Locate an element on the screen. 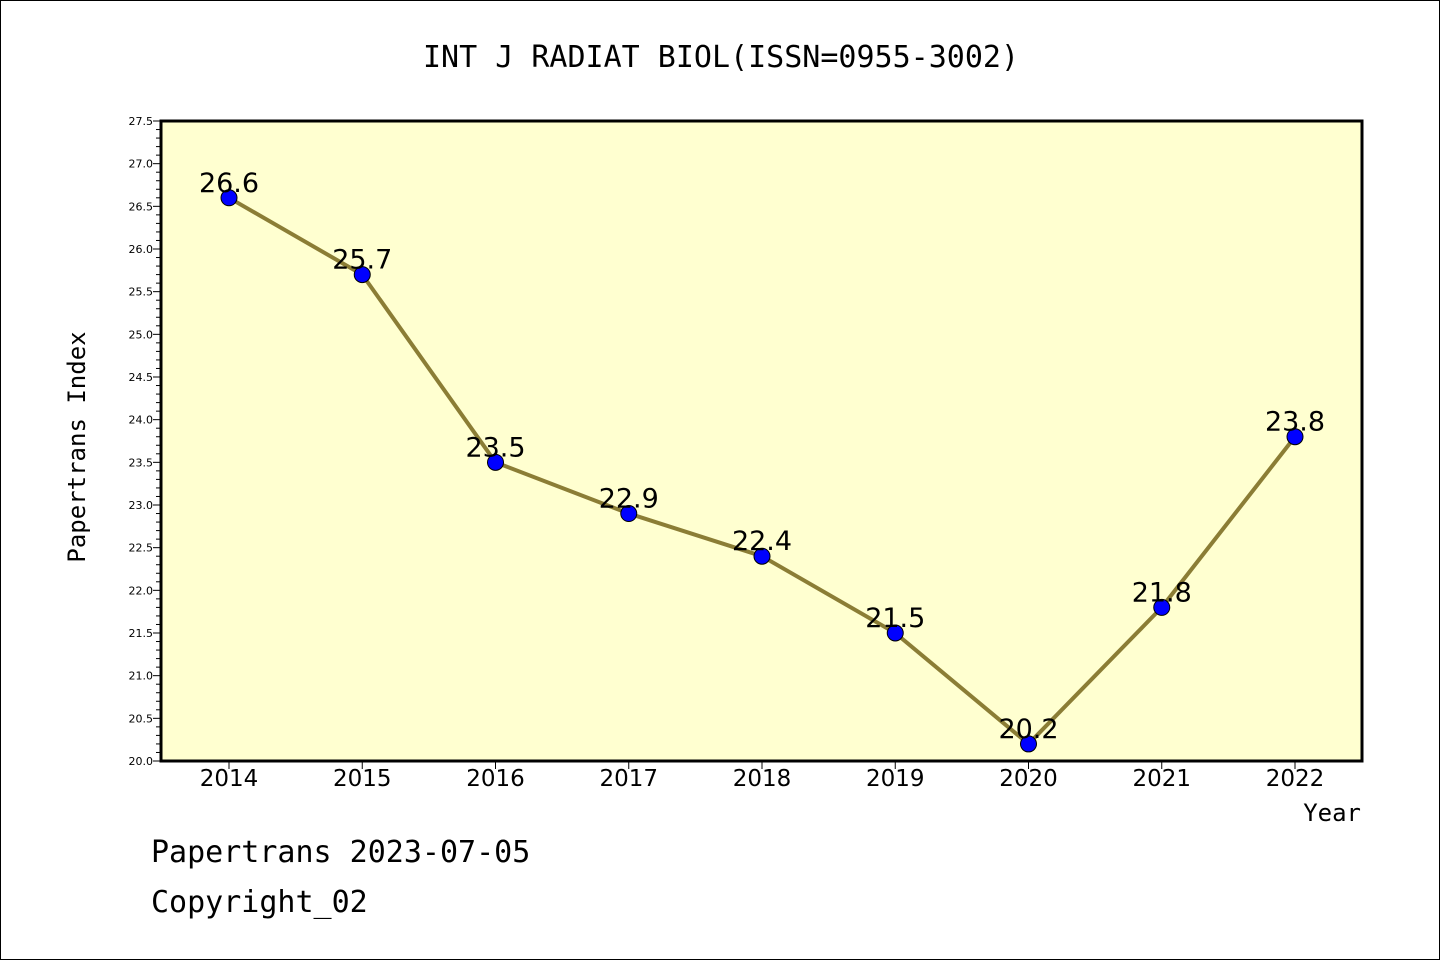  x-tick-label: 2021 is located at coordinates (1161, 779).